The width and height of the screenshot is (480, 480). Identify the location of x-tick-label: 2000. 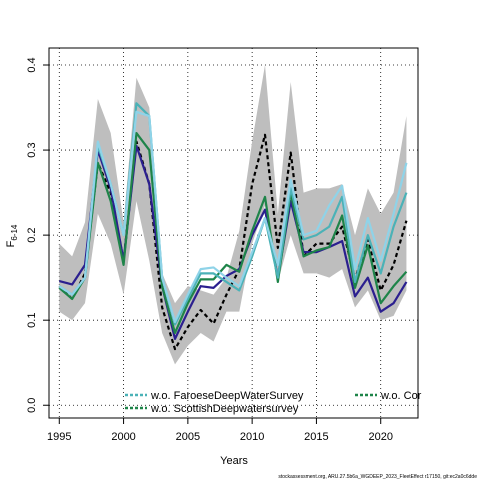
(123, 437).